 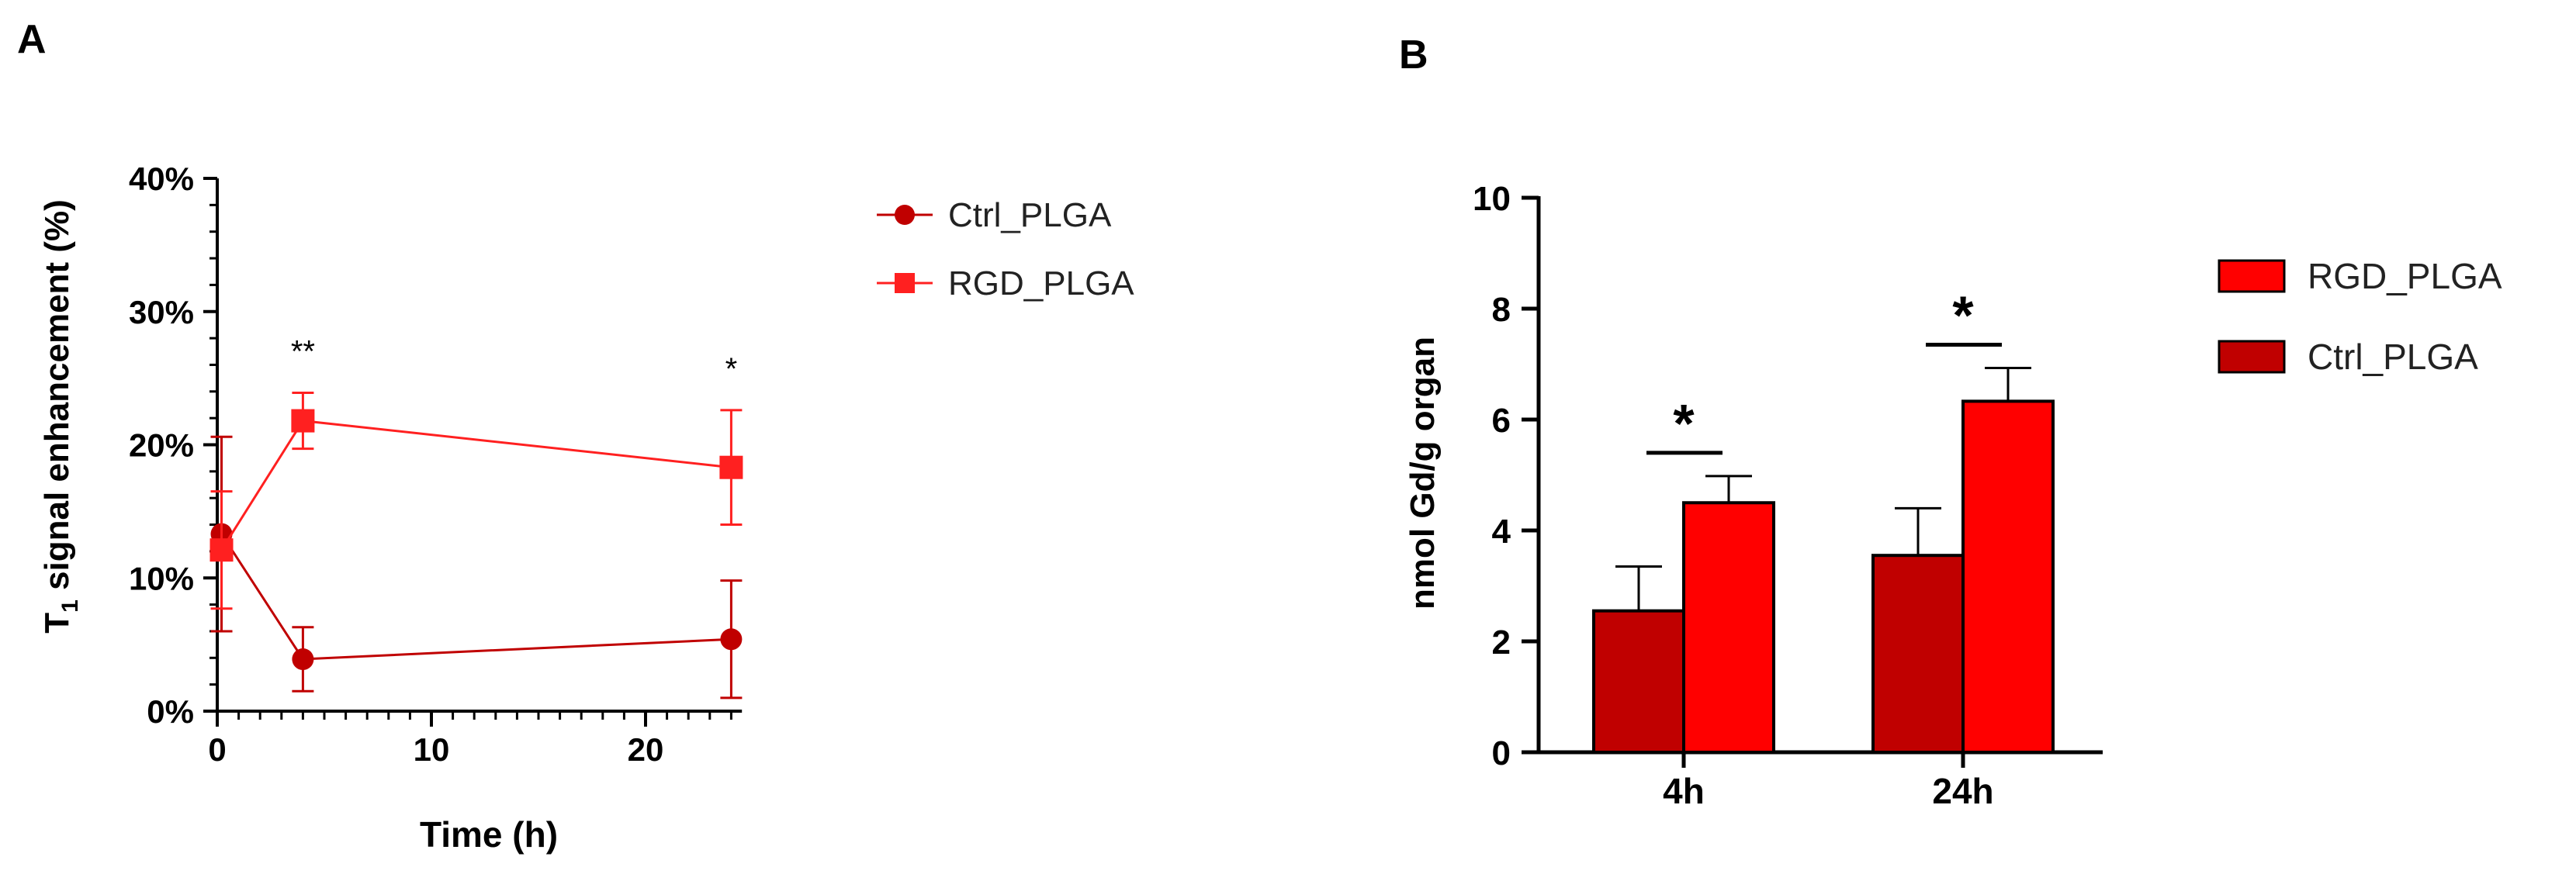 I want to click on y-tick-label: 30%, so click(x=161, y=312).